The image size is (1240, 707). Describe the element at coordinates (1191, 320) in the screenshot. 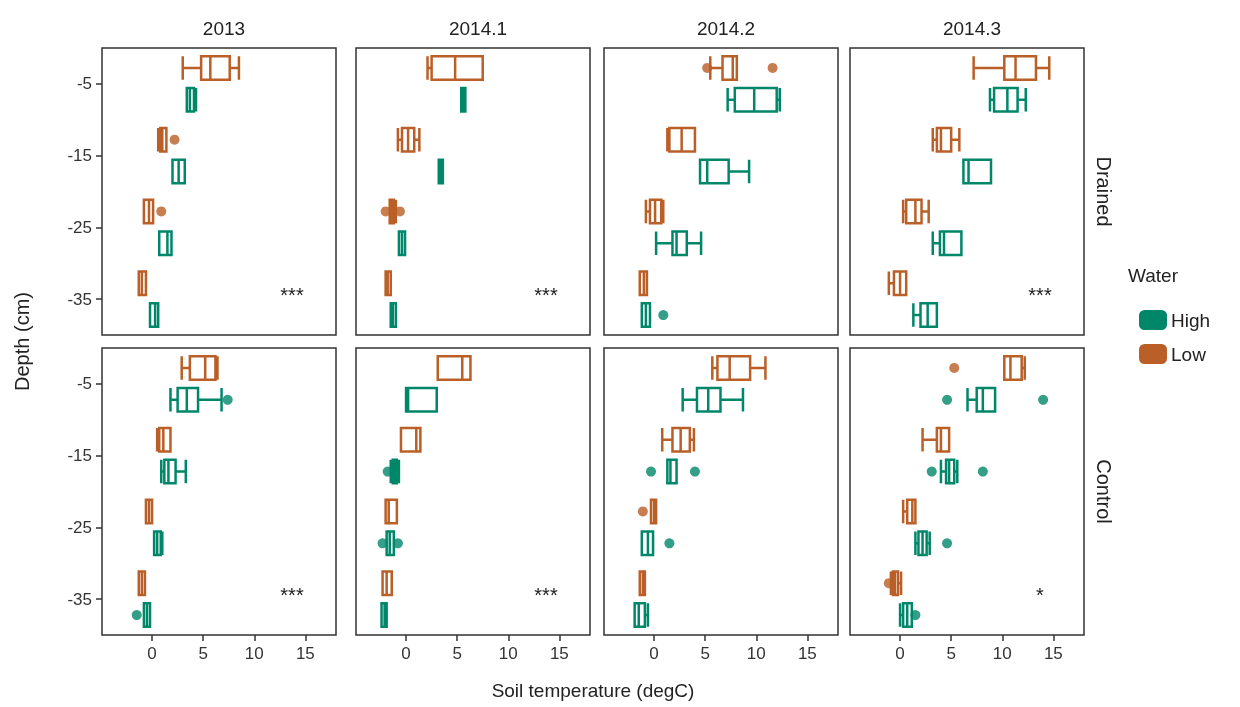

I see `legend-label: High` at that location.